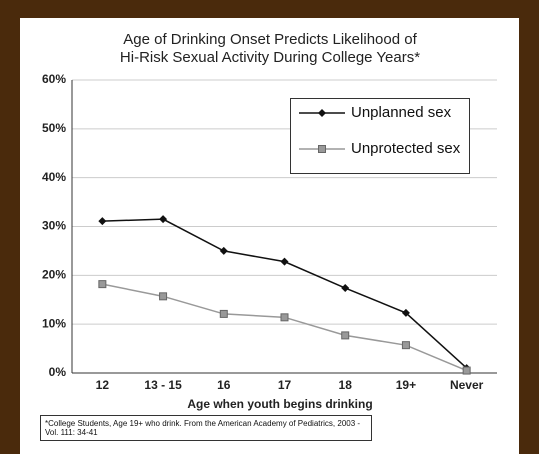 This screenshot has width=539, height=454. What do you see at coordinates (380, 136) in the screenshot?
I see `legend: Unplanned sex Unprotected sex` at bounding box center [380, 136].